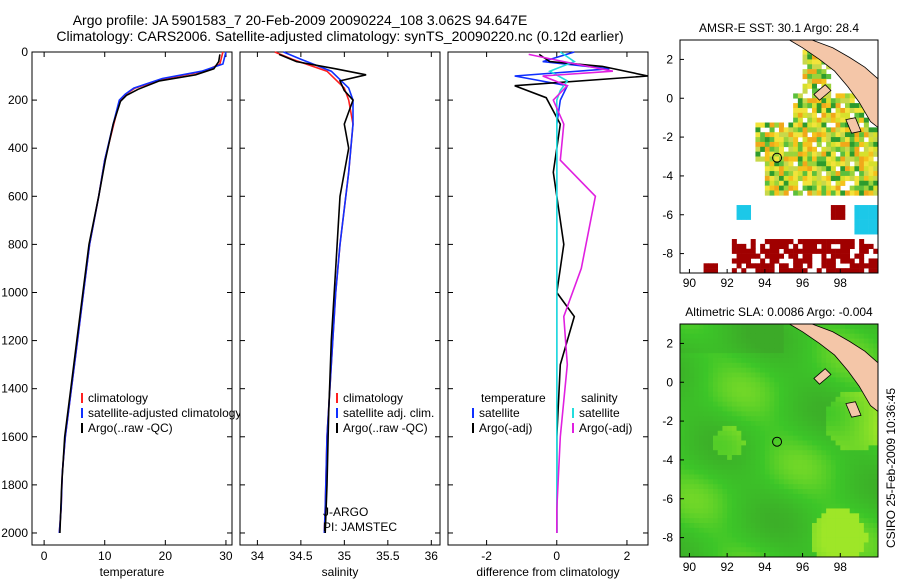 Image resolution: width=900 pixels, height=580 pixels. I want to click on y-tick-label: 400, so click(18, 148).